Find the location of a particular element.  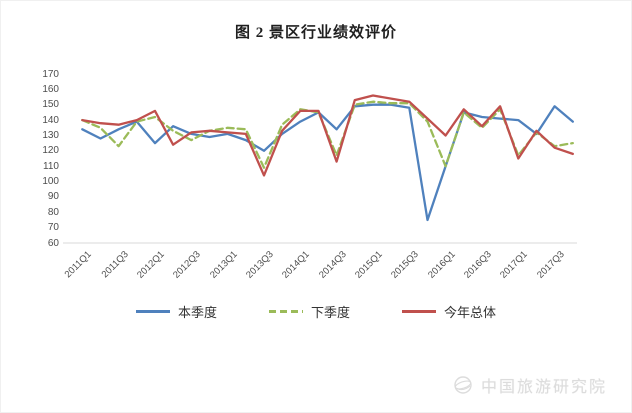

watermark: 中国旅游研究院 is located at coordinates (529, 385).